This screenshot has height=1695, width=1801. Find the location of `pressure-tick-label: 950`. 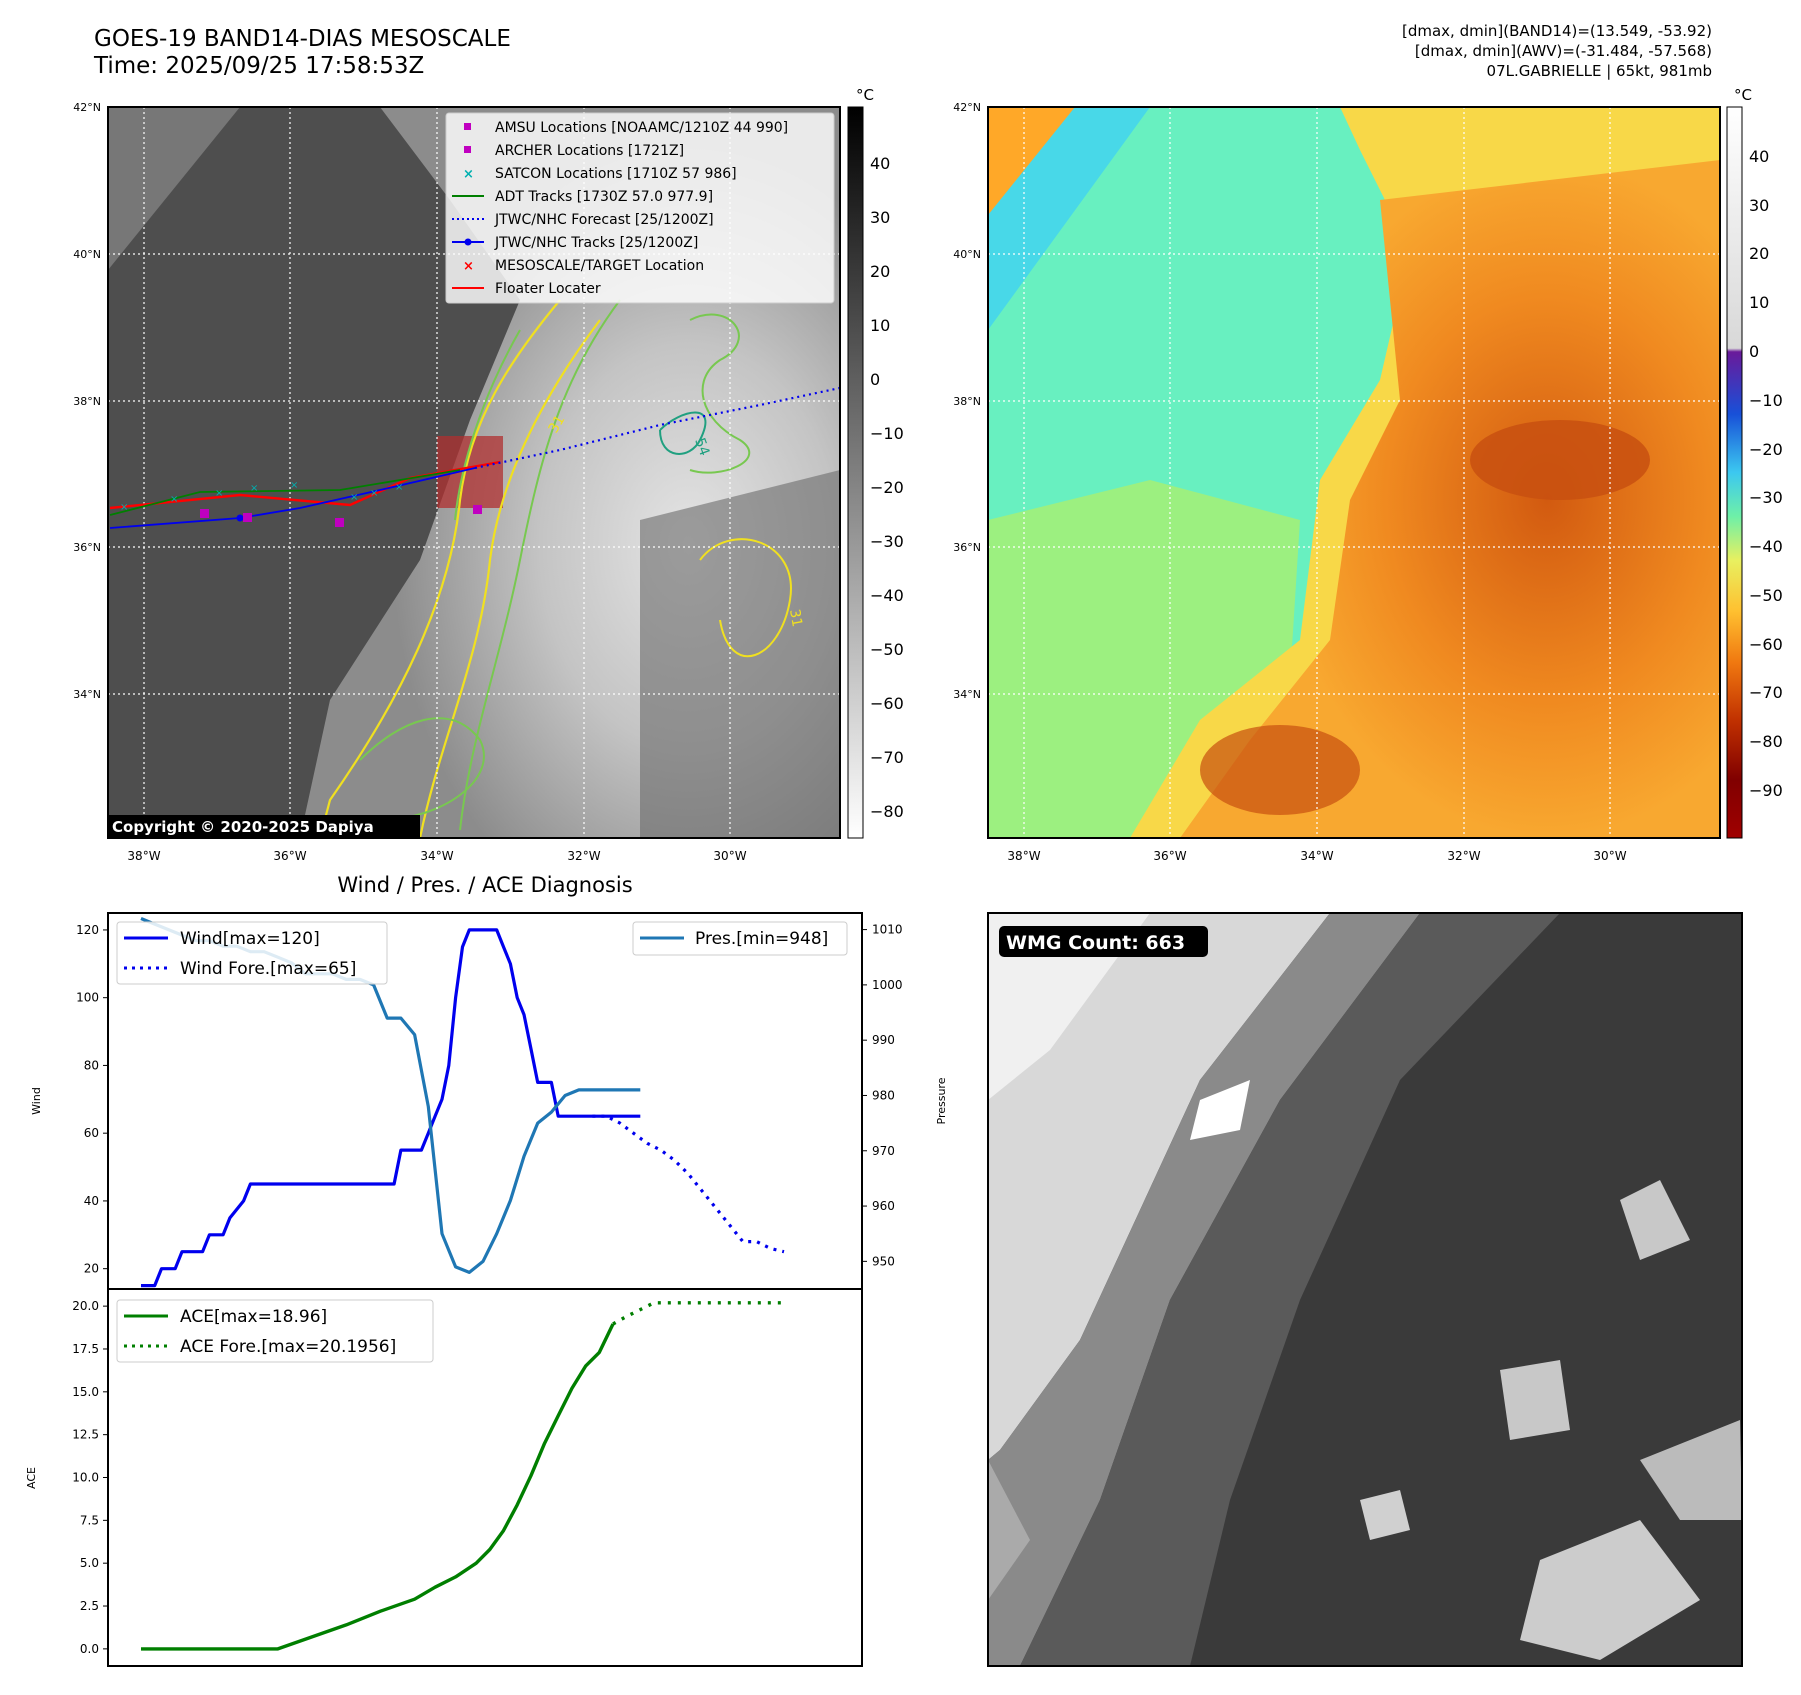

pressure-tick-label: 950 is located at coordinates (883, 1261).